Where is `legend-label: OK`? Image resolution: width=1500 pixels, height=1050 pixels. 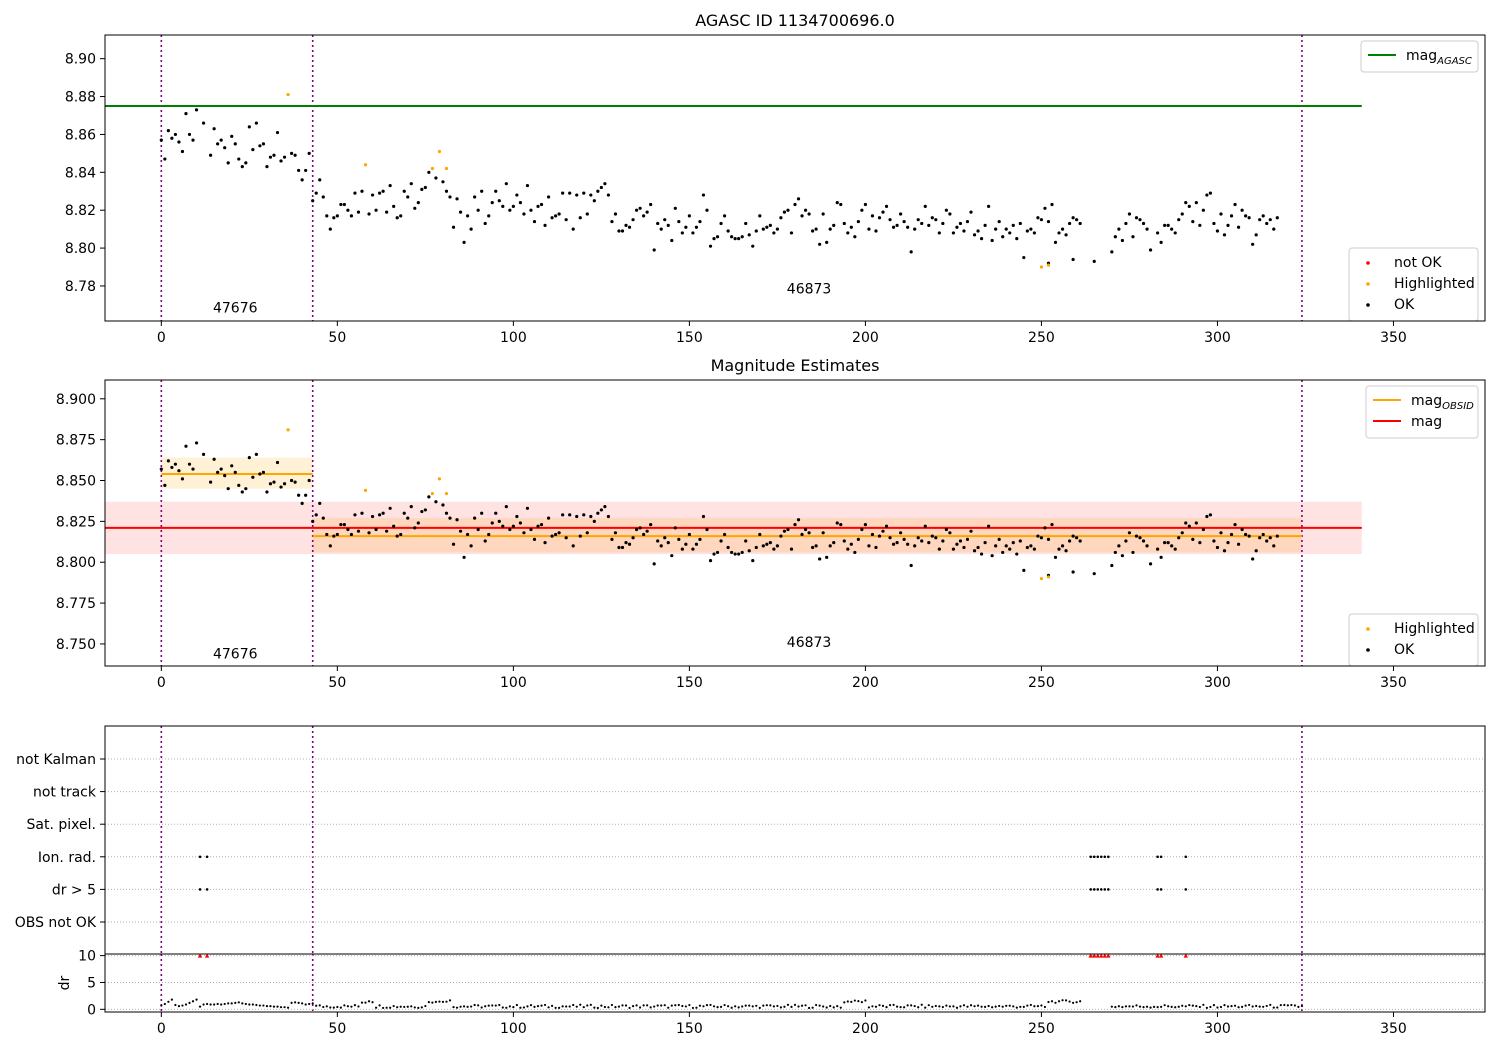 legend-label: OK is located at coordinates (1404, 305).